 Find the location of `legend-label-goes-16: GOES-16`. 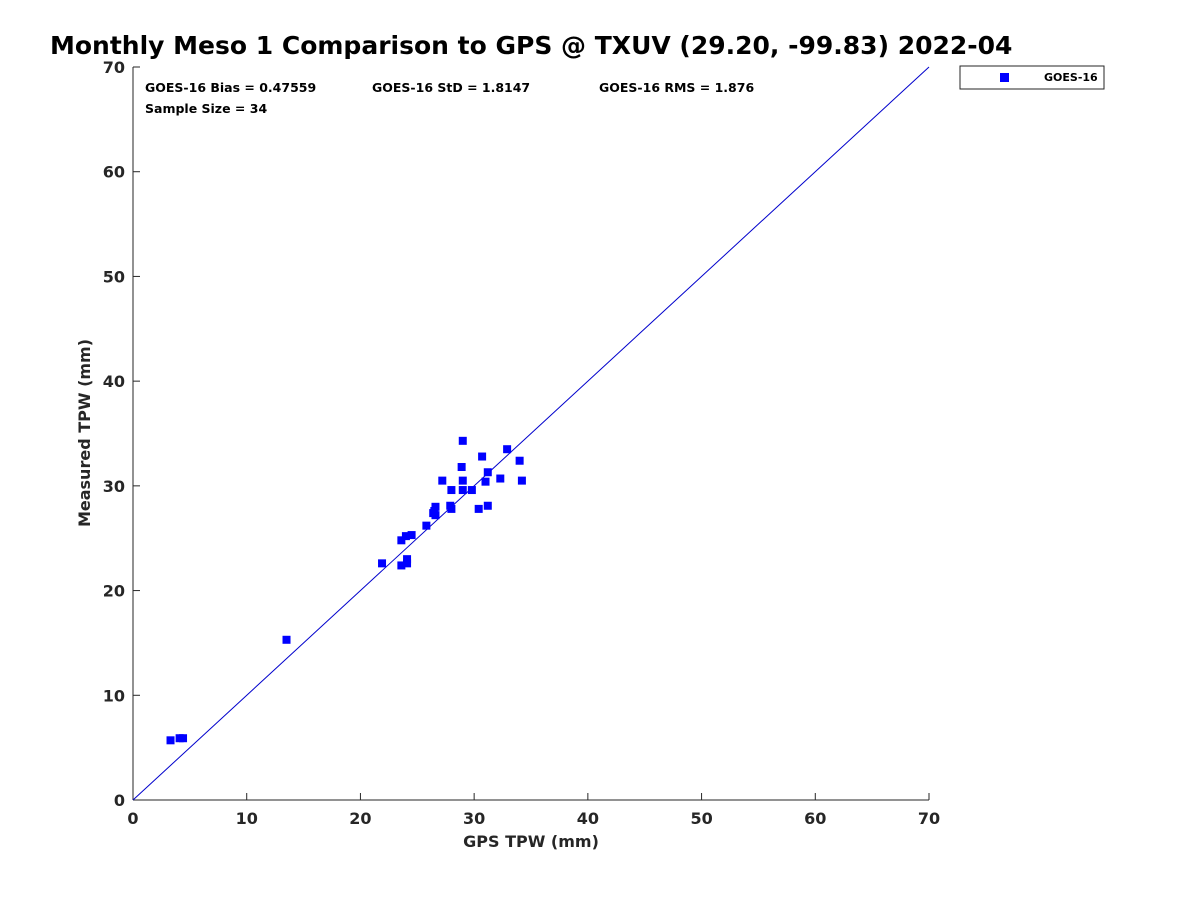

legend-label-goes-16: GOES-16 is located at coordinates (1071, 77).